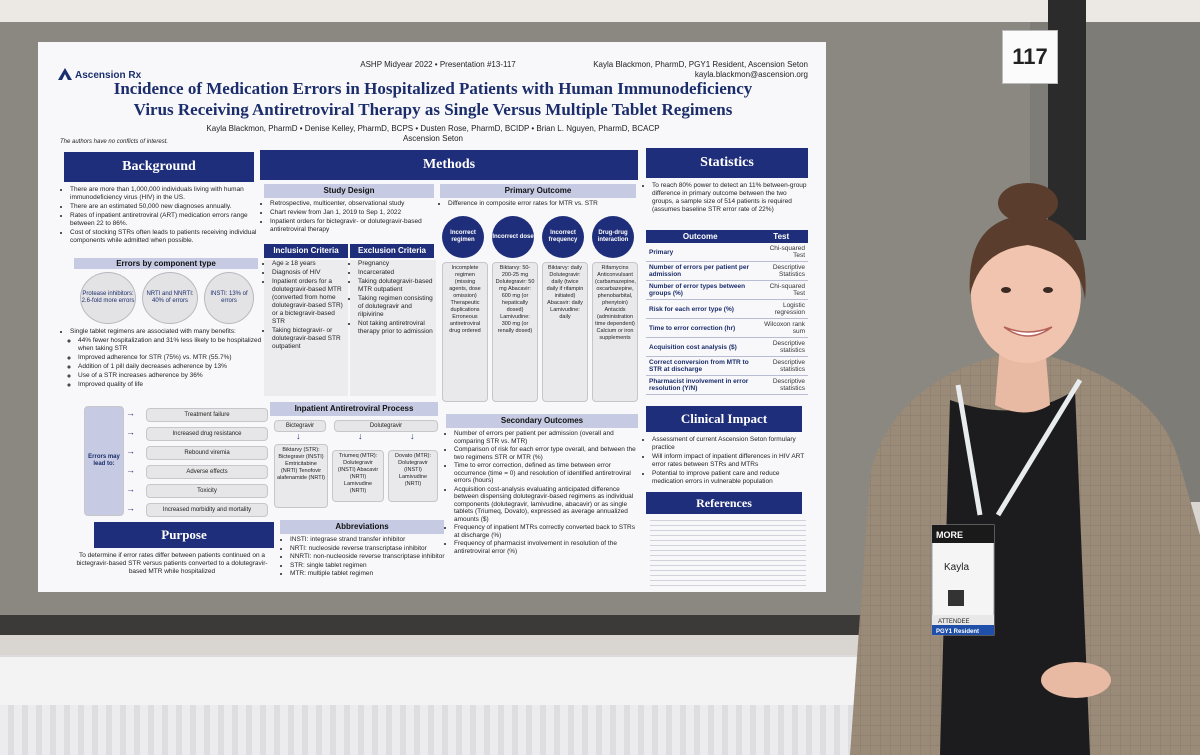 The image size is (1200, 755). Describe the element at coordinates (430, 730) in the screenshot. I see `table-skirt` at that location.